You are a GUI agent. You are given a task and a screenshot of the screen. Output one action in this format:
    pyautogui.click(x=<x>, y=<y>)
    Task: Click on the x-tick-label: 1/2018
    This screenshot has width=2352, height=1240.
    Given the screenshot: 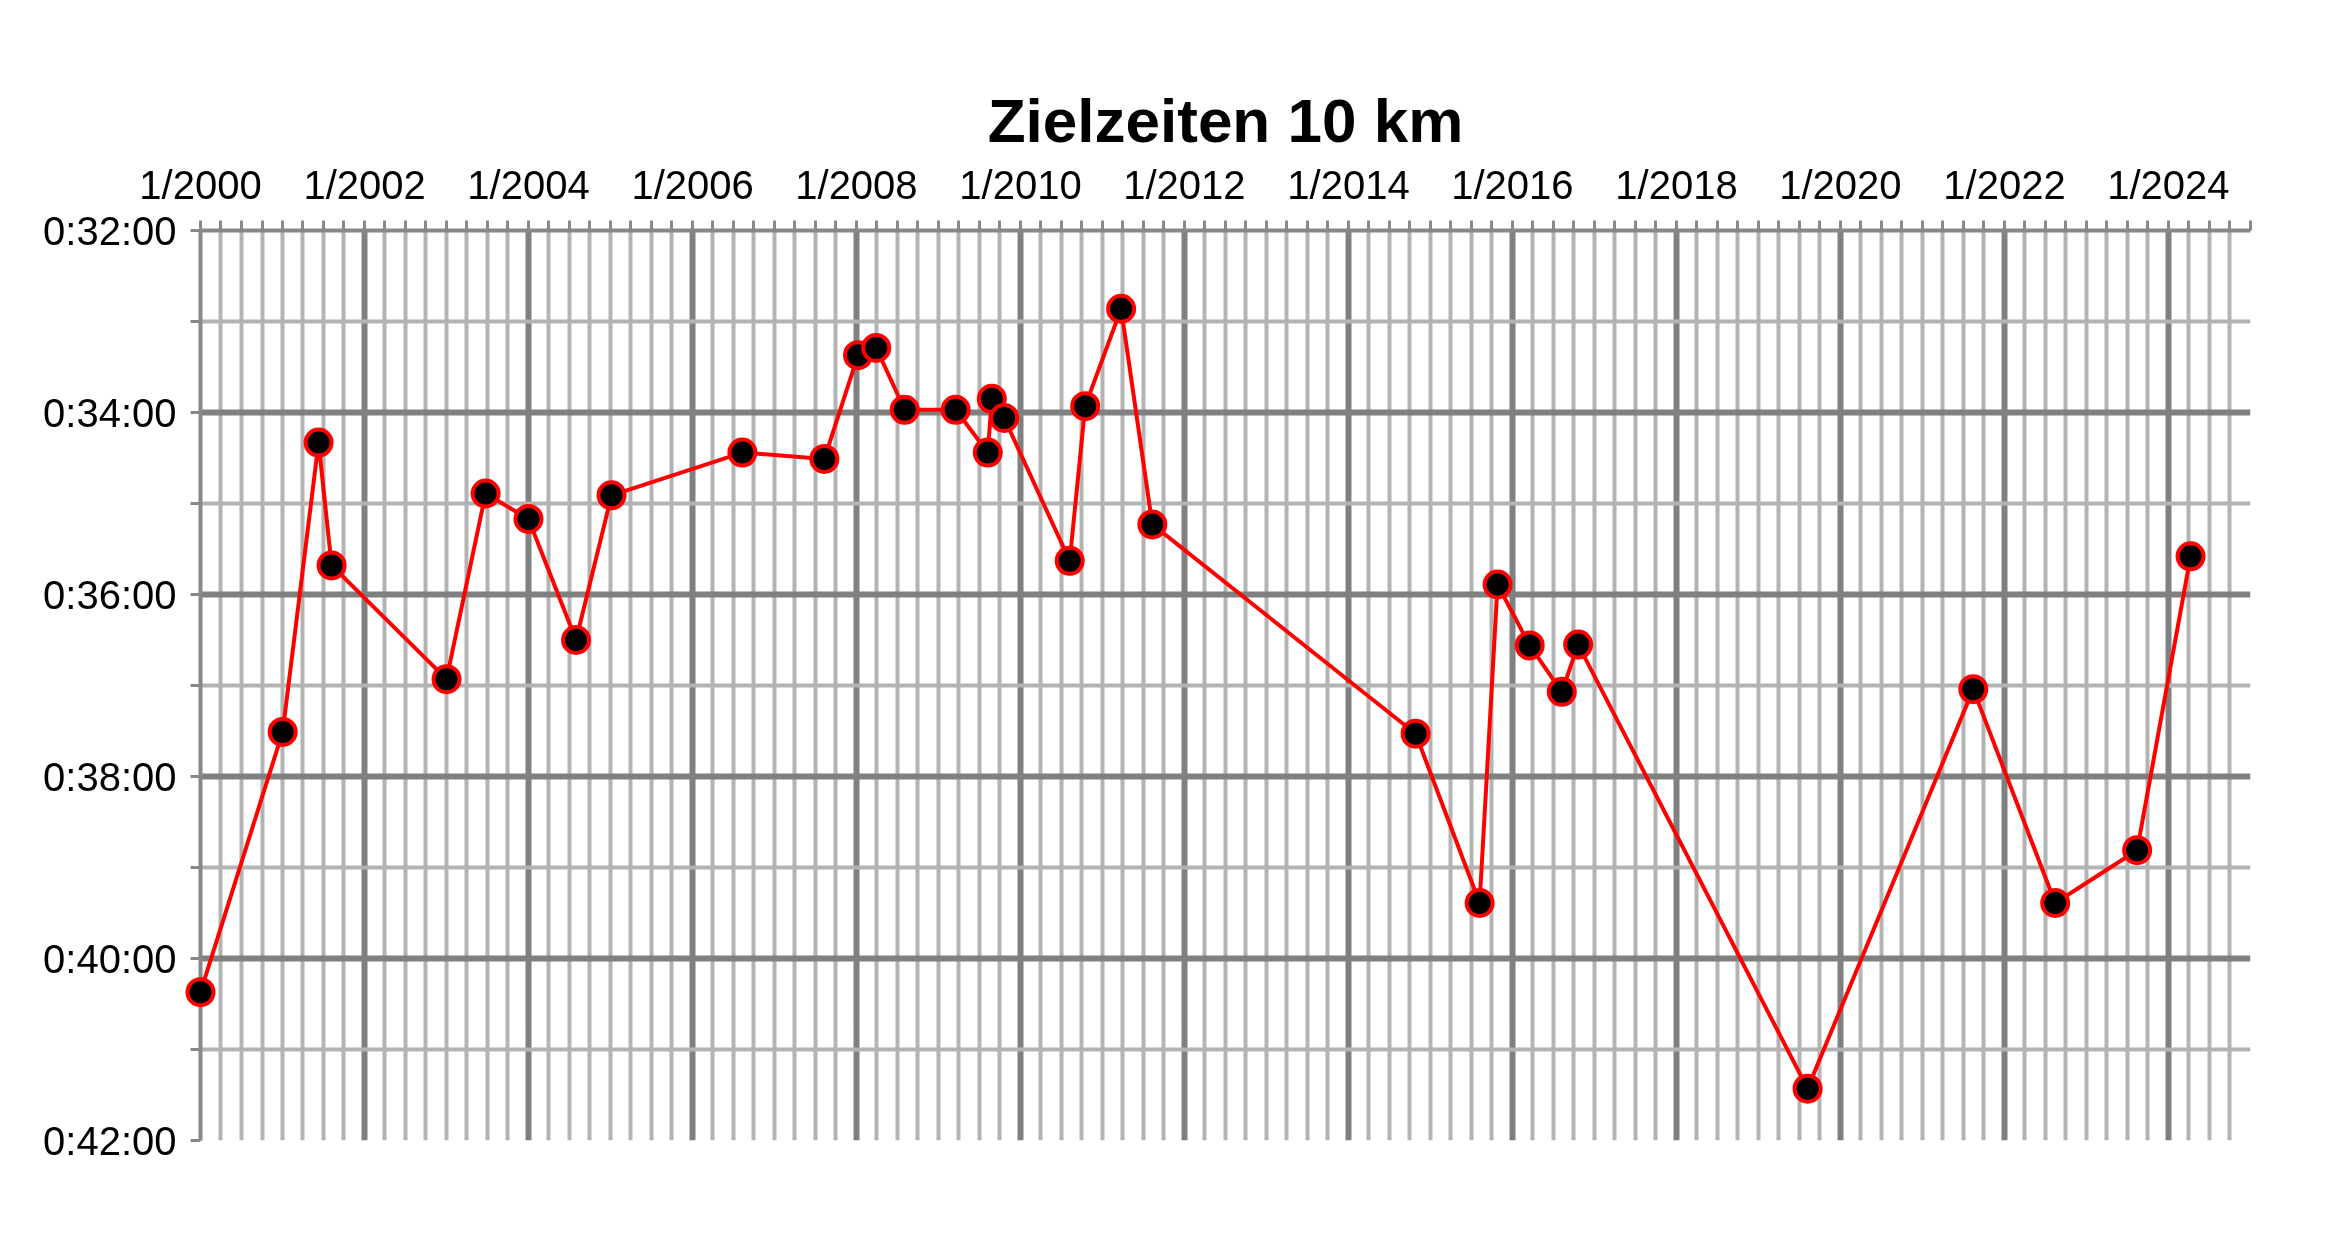 What is the action you would take?
    pyautogui.click(x=1676, y=184)
    